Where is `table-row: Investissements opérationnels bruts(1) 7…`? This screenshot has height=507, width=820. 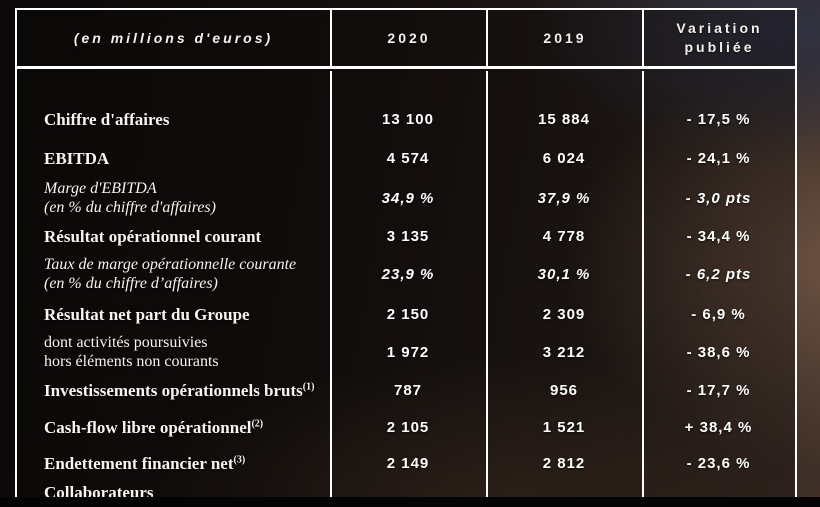
table-row: Investissements opérationnels bruts(1) 7… is located at coordinates (406, 390).